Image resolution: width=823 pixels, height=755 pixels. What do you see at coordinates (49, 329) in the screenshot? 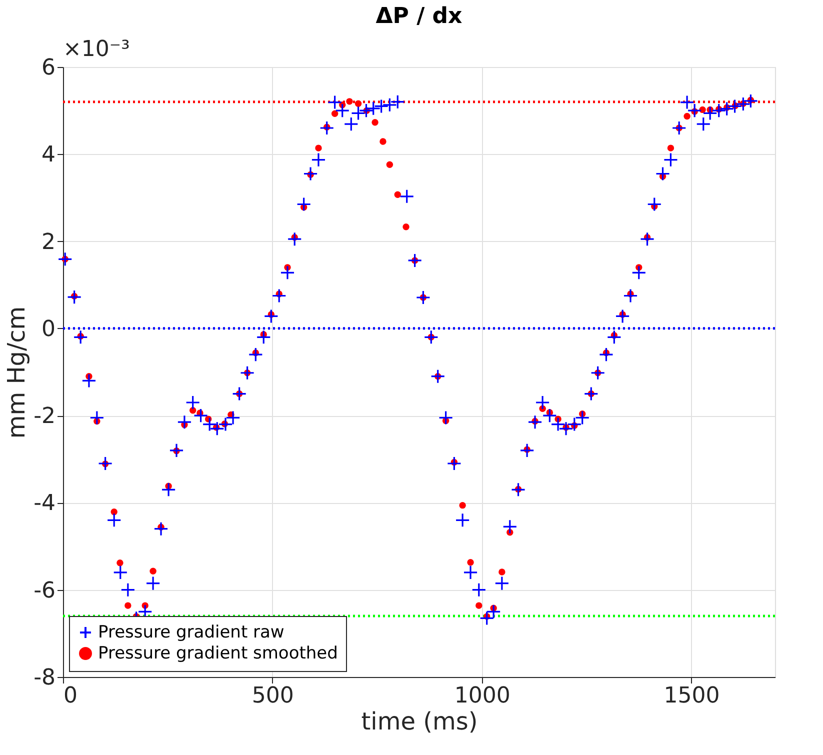
I see `y-tick-label: 0` at bounding box center [49, 329].